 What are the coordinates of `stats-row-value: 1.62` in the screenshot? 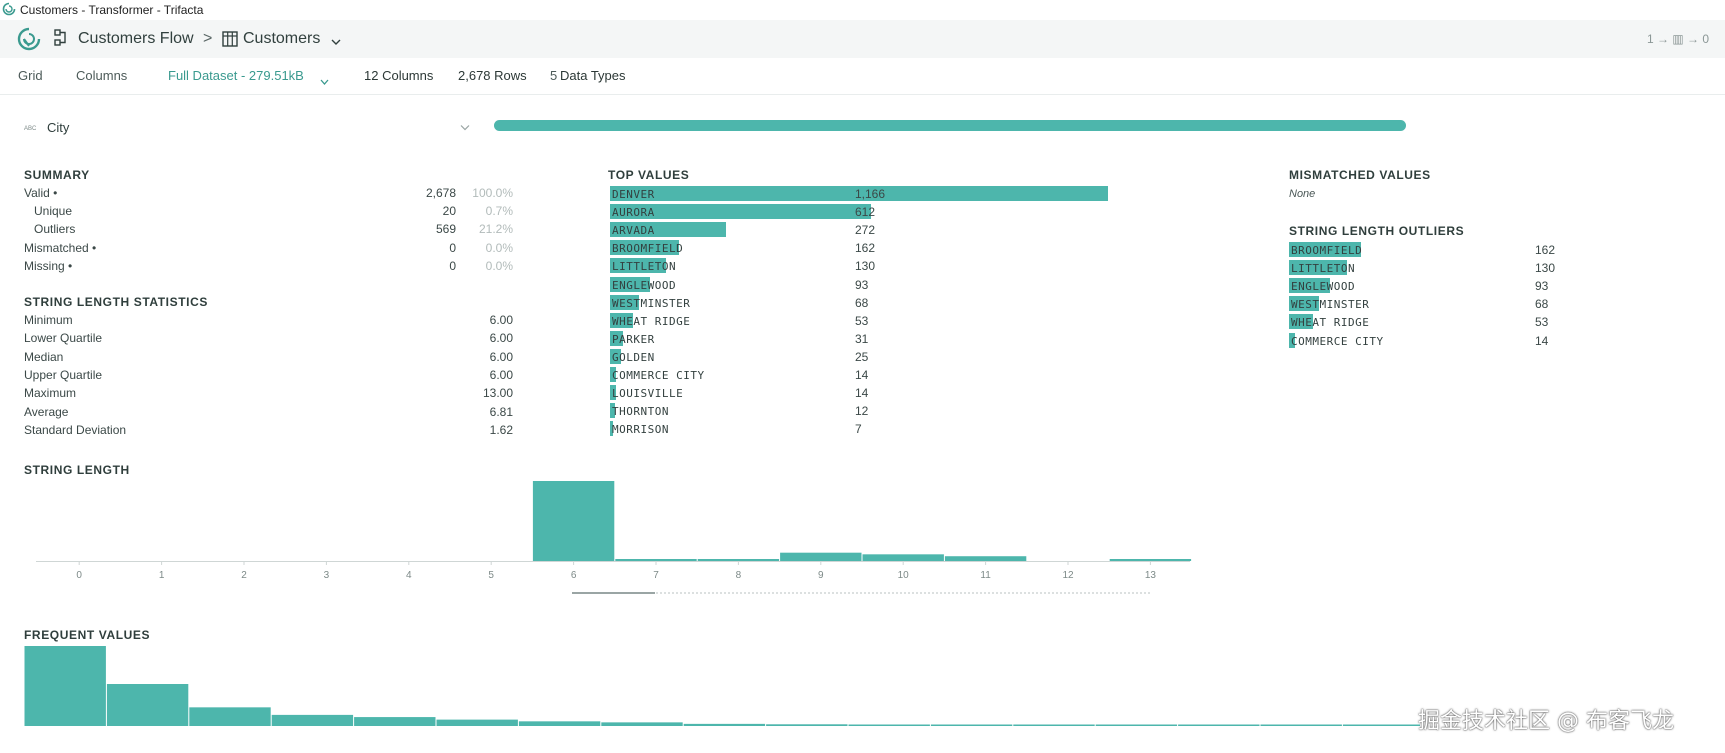 It's located at (501, 429).